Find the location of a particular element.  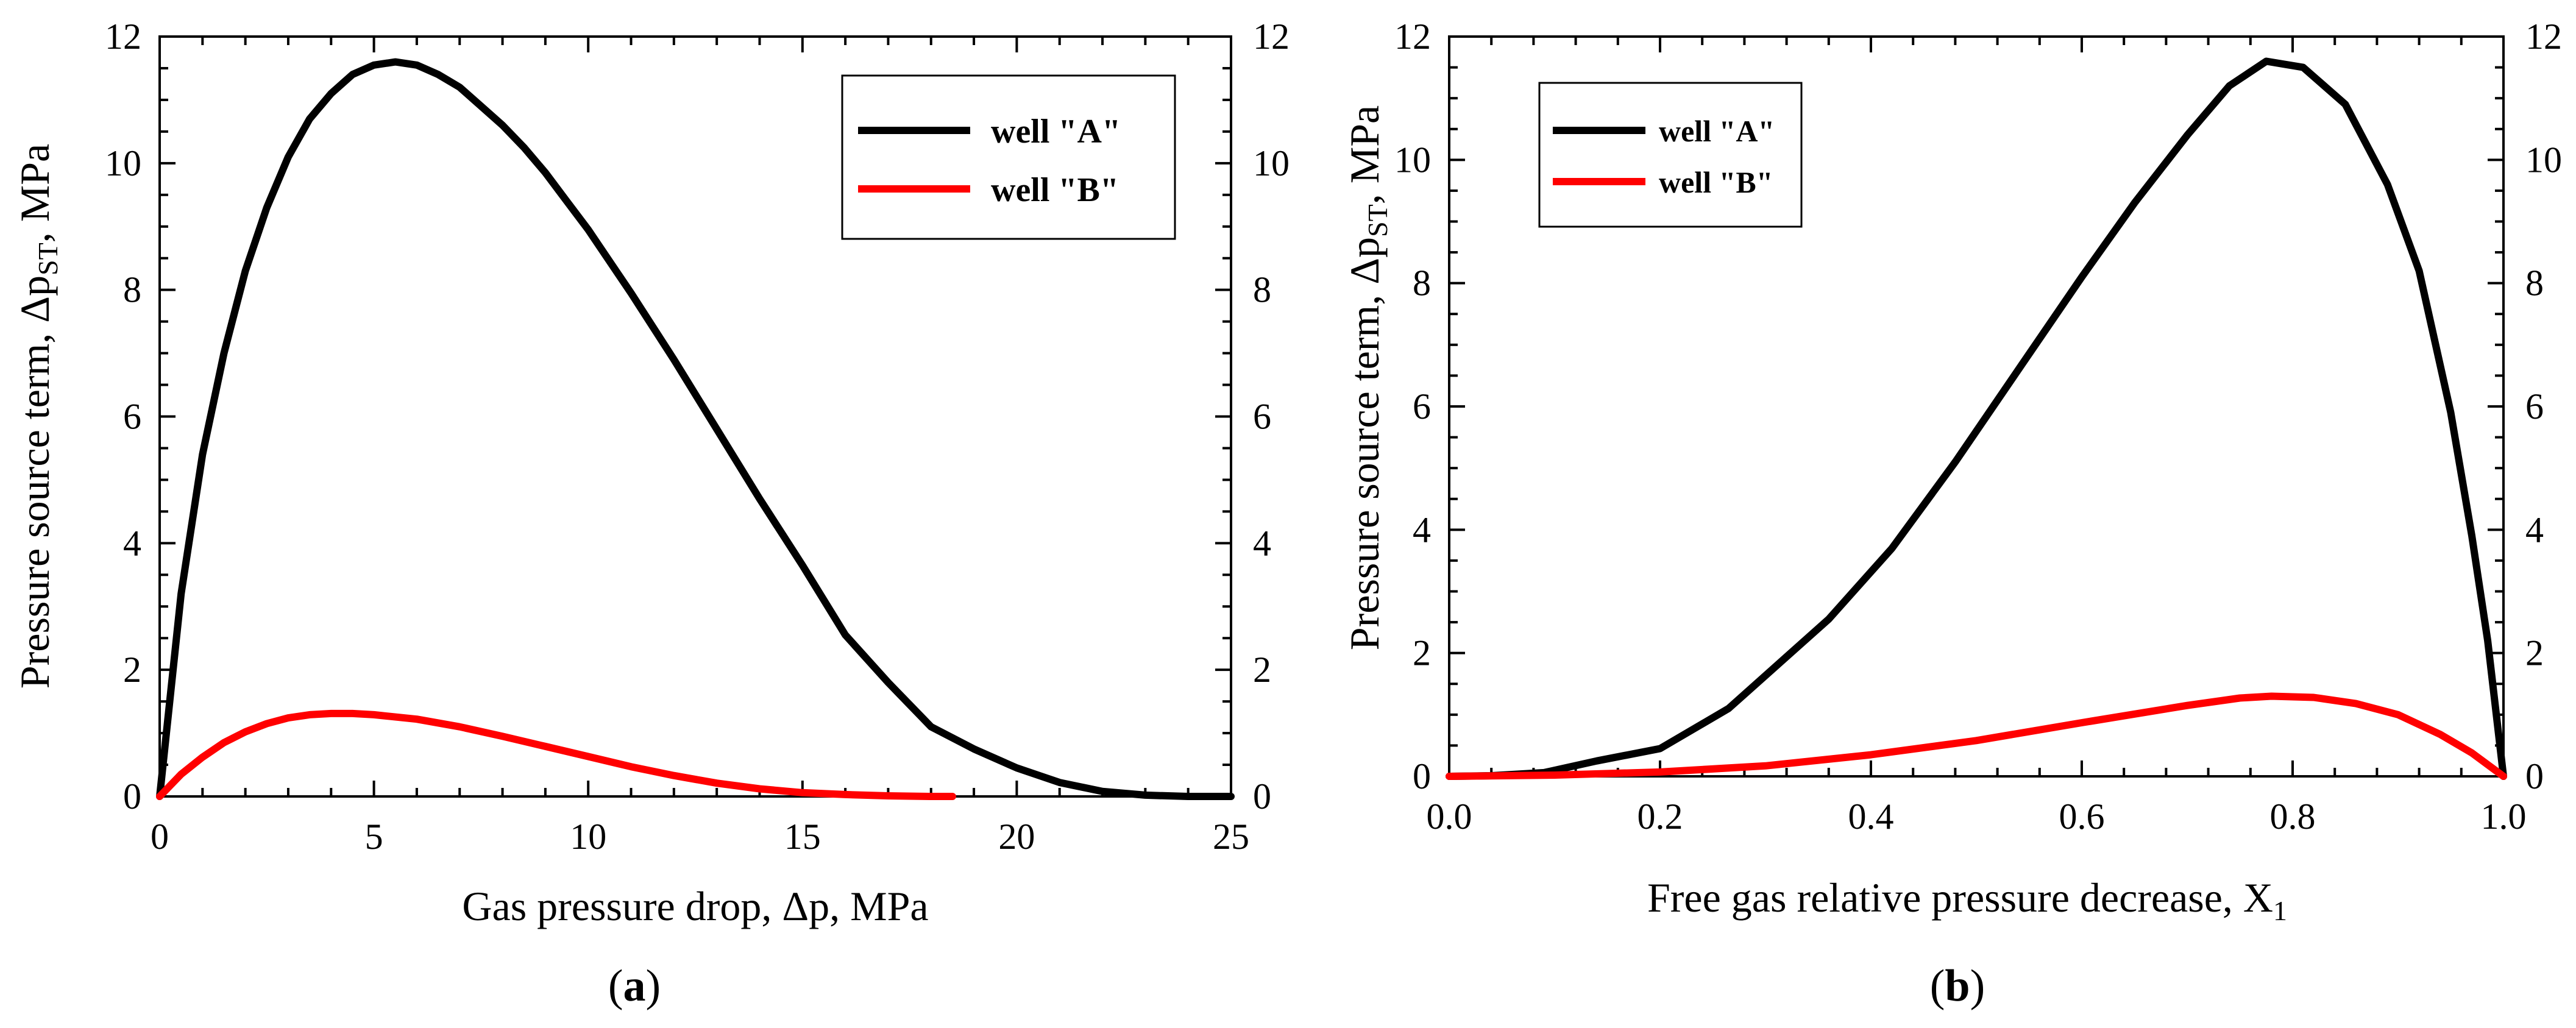

x-tick-label: 20 is located at coordinates (1017, 837).